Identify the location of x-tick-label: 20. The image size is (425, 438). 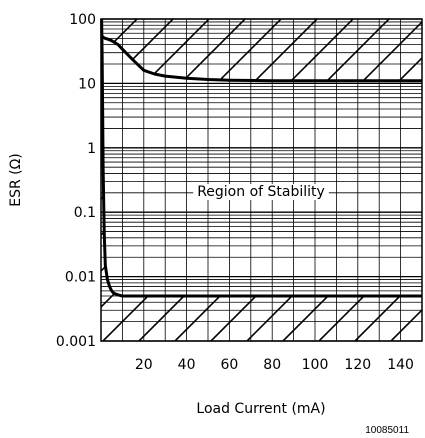
(144, 365).